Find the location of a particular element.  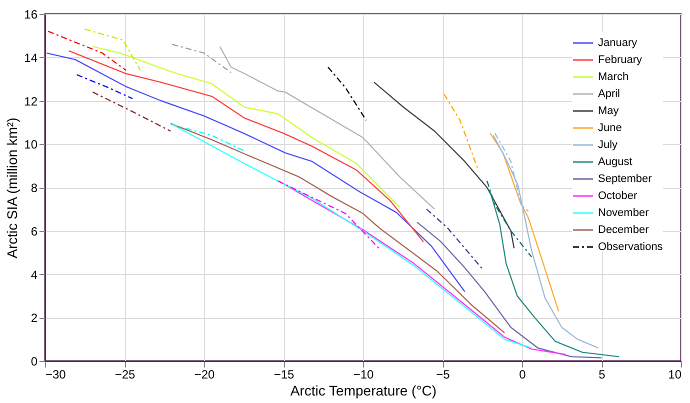

x-tick-label: −25 is located at coordinates (125, 375).